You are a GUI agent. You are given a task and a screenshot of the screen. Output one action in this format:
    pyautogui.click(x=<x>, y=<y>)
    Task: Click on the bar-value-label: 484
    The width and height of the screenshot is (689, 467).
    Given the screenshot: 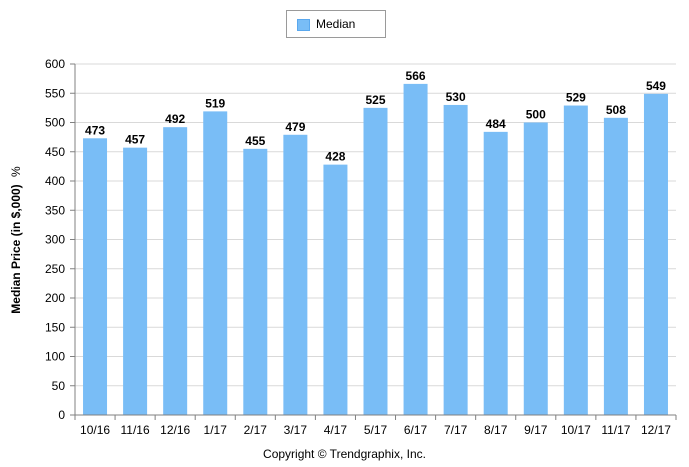 What is the action you would take?
    pyautogui.click(x=496, y=124)
    